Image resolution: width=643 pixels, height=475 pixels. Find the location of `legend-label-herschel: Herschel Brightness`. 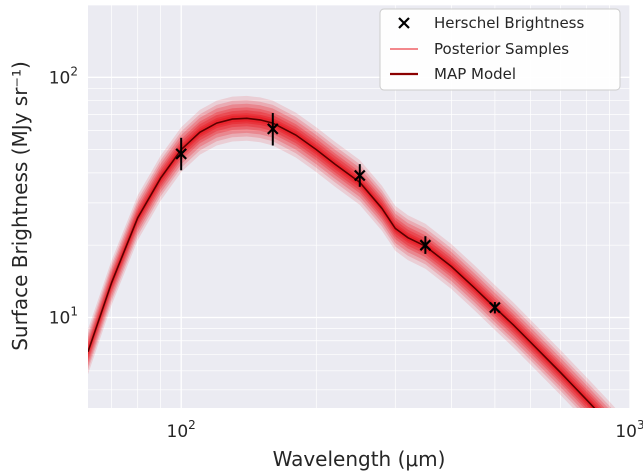

legend-label-herschel: Herschel Brightness is located at coordinates (509, 23).